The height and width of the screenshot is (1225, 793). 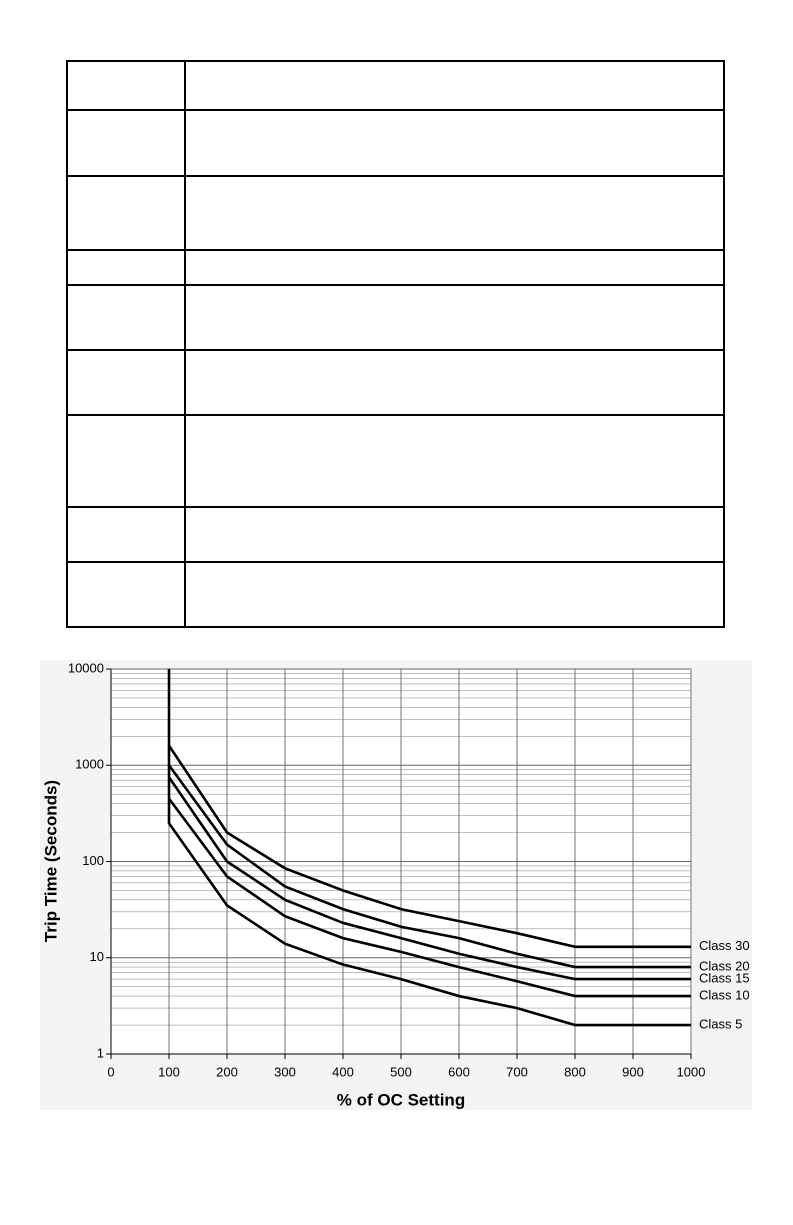 I want to click on x-tick-label: 300, so click(x=285, y=1071).